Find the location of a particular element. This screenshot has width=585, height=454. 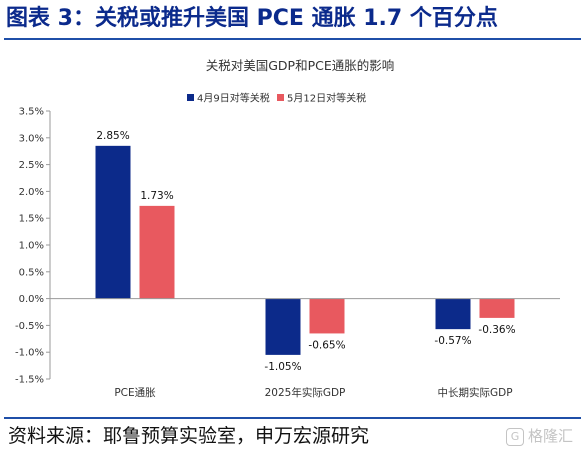

data-label: 1.73% is located at coordinates (156, 196).